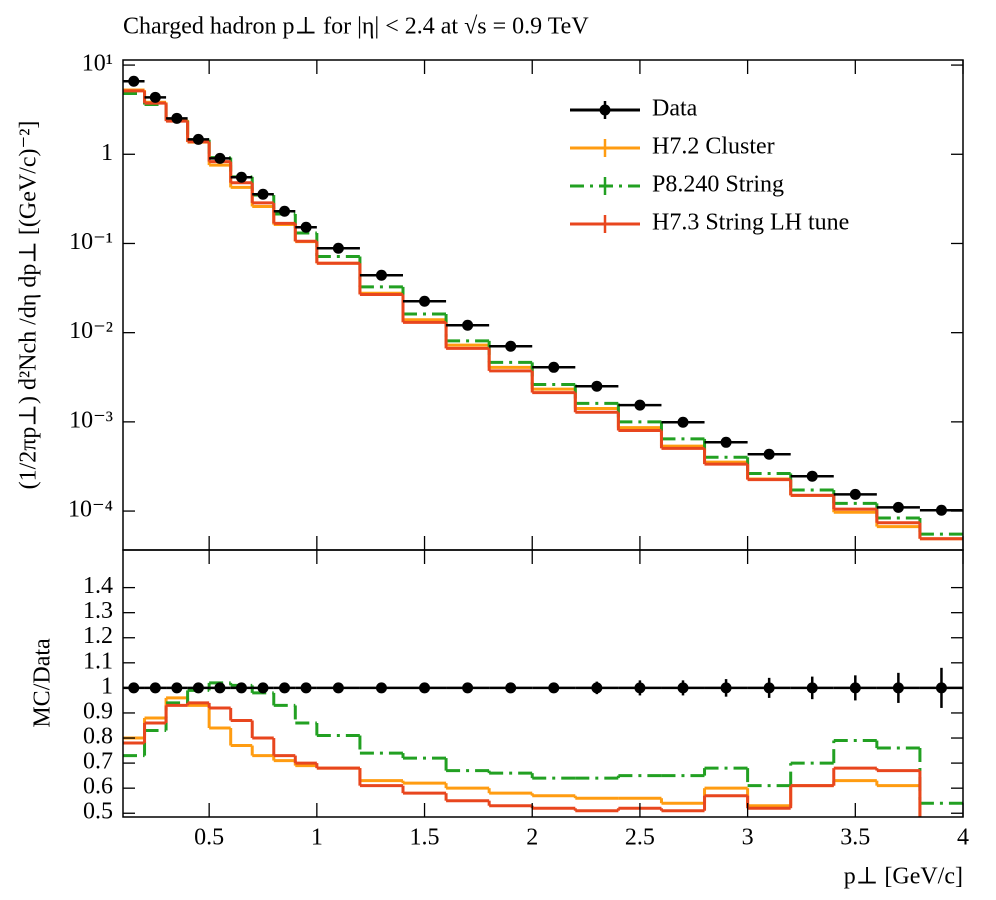 Image resolution: width=996 pixels, height=900 pixels. Describe the element at coordinates (98, 636) in the screenshot. I see `y-tick-label: 1.2` at that location.